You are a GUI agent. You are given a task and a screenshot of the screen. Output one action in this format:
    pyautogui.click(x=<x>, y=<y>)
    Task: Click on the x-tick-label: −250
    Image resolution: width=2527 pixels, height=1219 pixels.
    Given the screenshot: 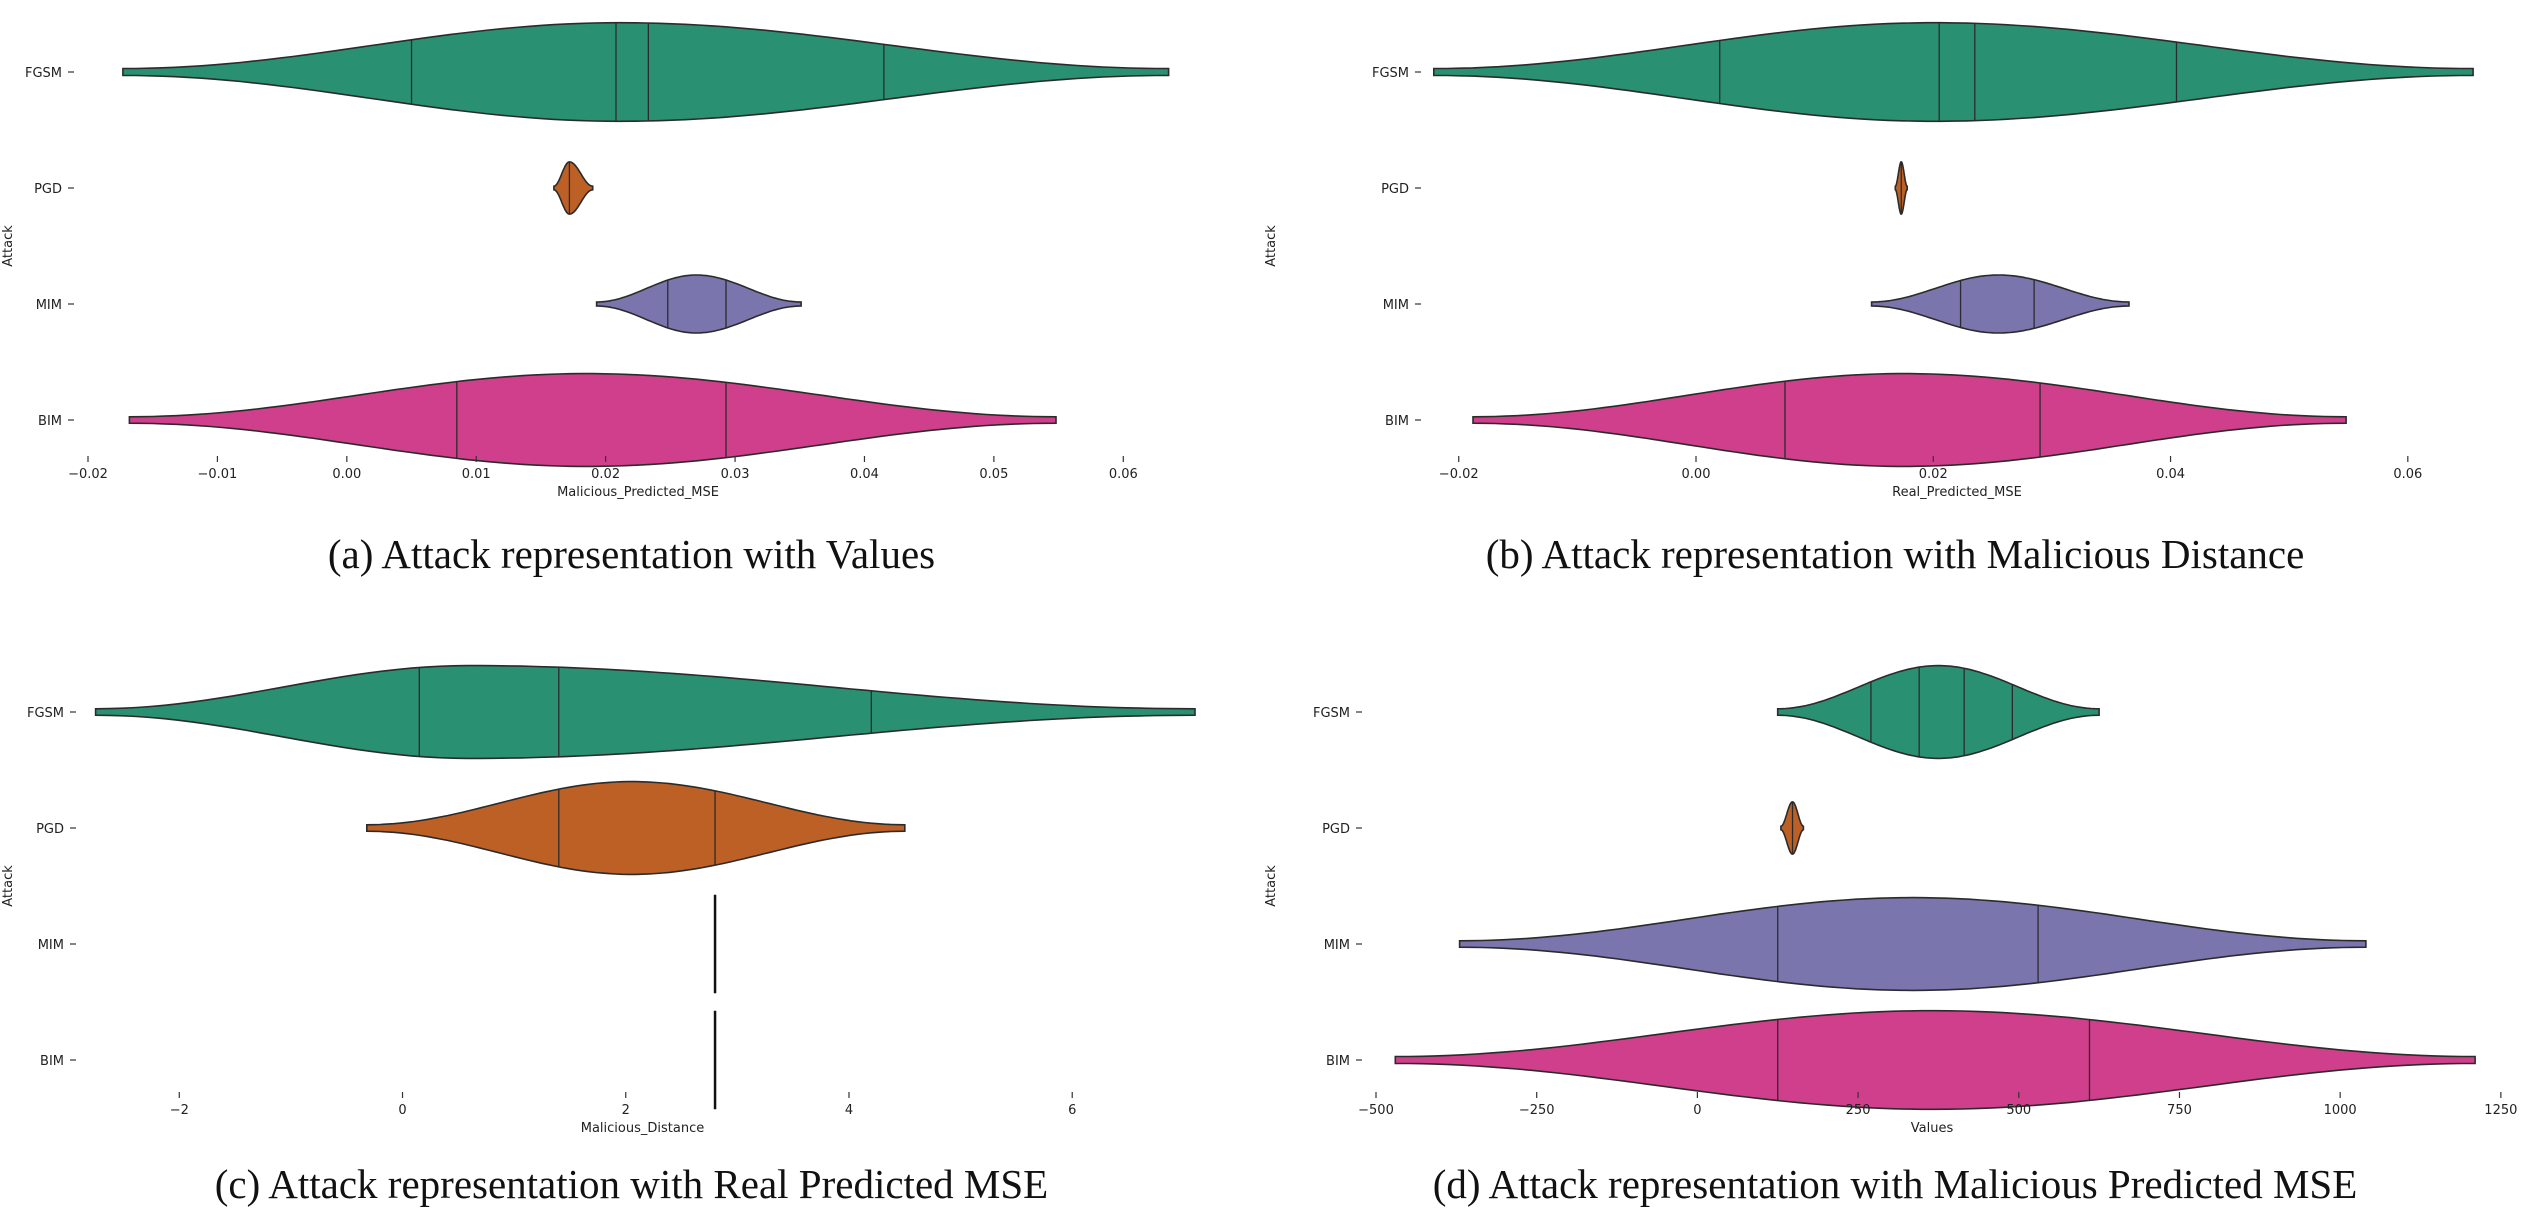 What is the action you would take?
    pyautogui.click(x=1537, y=1110)
    